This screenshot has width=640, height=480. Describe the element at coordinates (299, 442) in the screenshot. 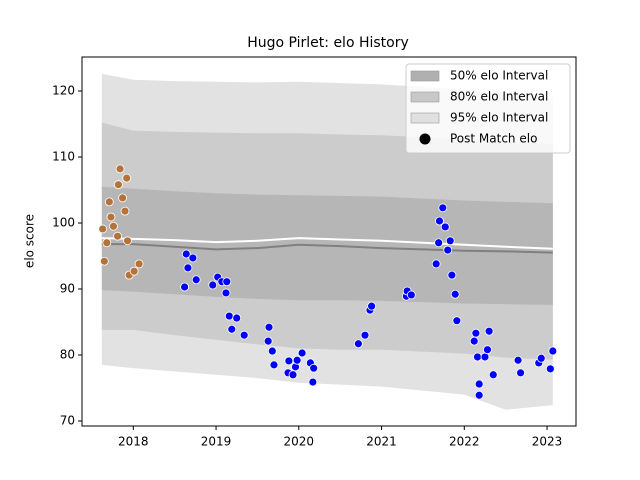

I see `x-tick-label: 2020` at that location.